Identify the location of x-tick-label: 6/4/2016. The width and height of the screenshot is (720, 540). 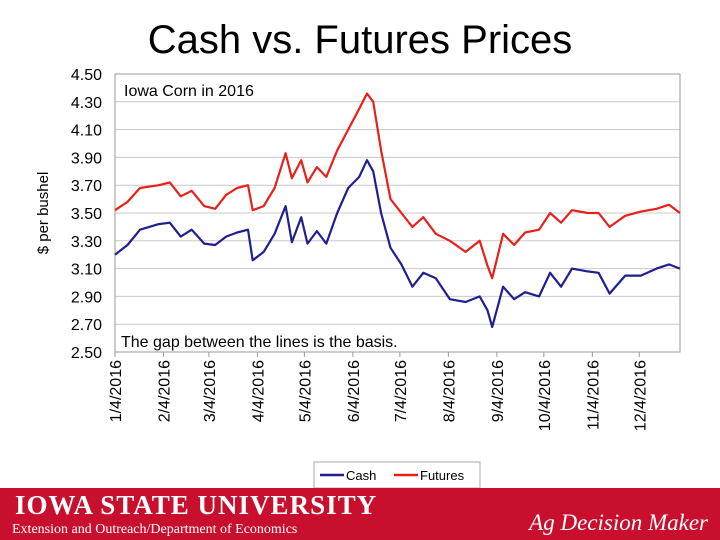
(354, 391).